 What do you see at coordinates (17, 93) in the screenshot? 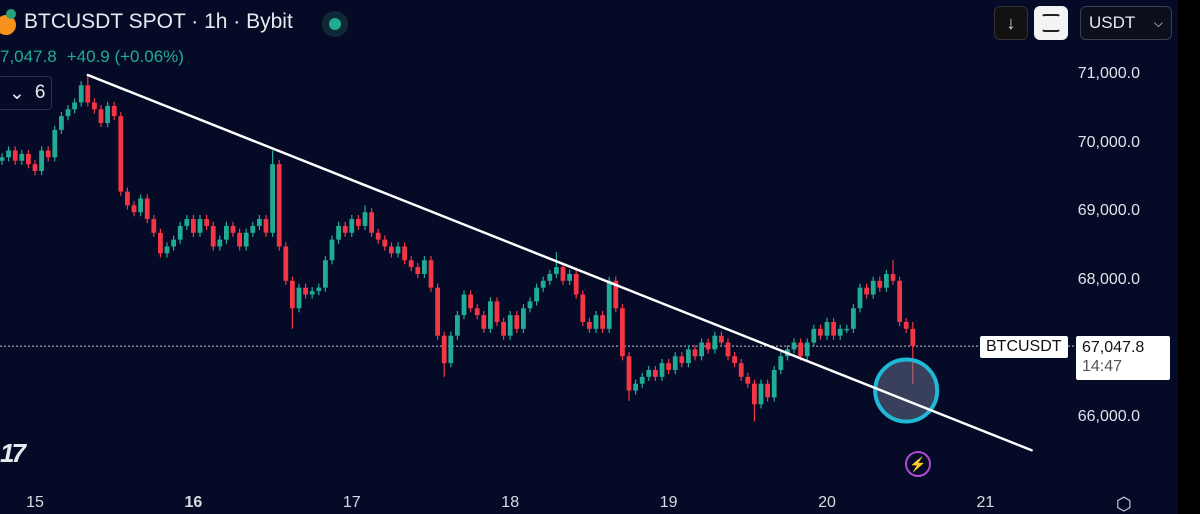
I see `chevron-down-icon: ⌄` at bounding box center [17, 93].